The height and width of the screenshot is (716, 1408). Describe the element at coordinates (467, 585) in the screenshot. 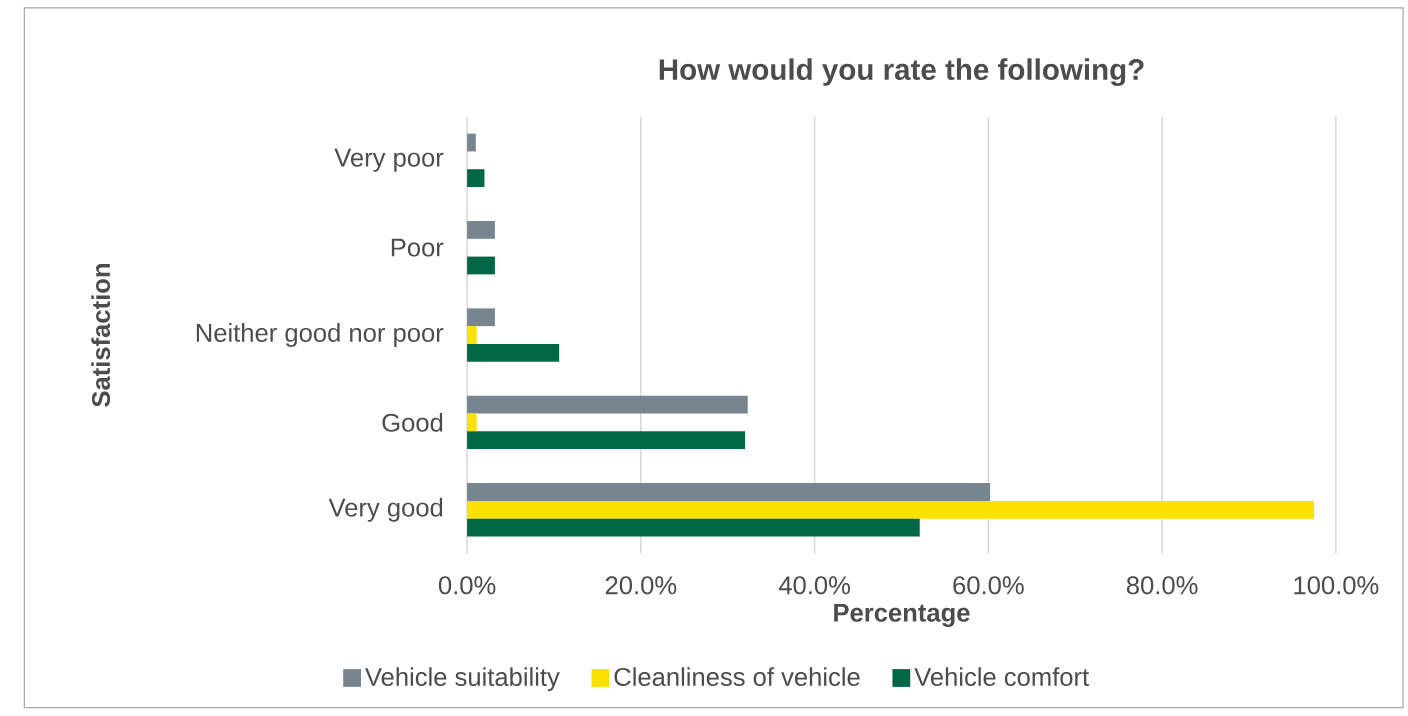

I see `x-tick-label: 0.0%` at that location.